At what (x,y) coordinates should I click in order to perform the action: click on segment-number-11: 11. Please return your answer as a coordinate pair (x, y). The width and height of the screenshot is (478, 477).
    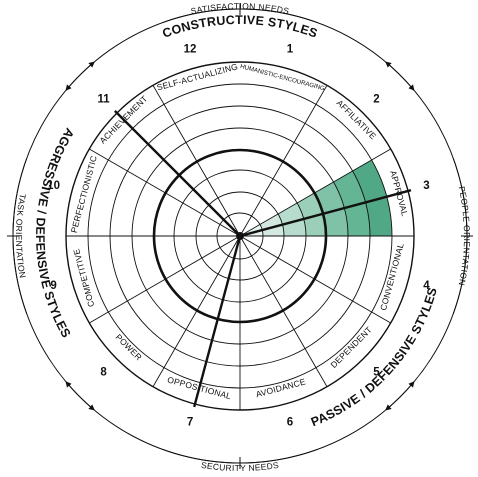
    Looking at the image, I should click on (103, 100).